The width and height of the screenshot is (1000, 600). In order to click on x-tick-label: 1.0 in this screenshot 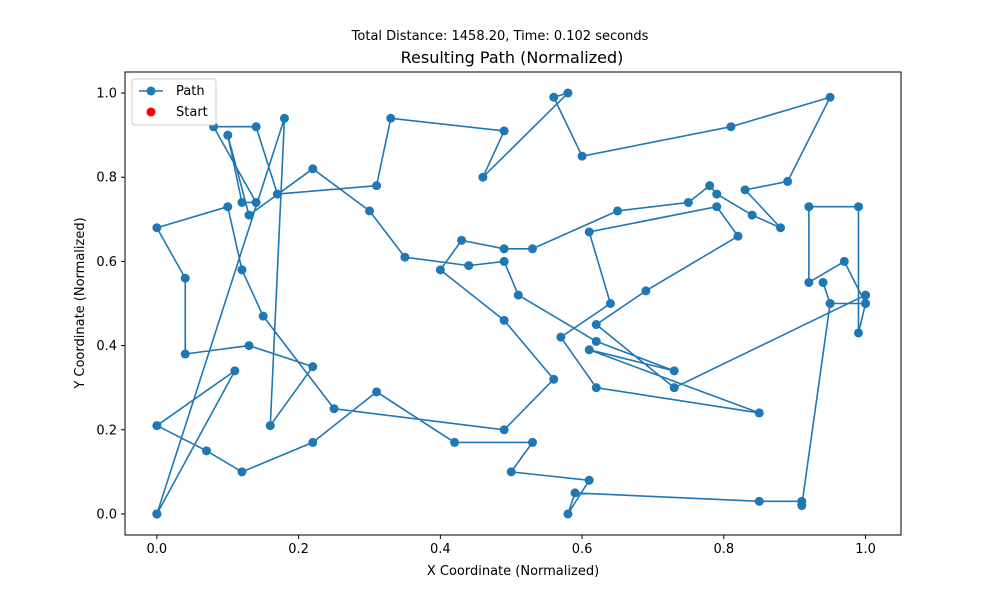, I will do `click(865, 549)`.